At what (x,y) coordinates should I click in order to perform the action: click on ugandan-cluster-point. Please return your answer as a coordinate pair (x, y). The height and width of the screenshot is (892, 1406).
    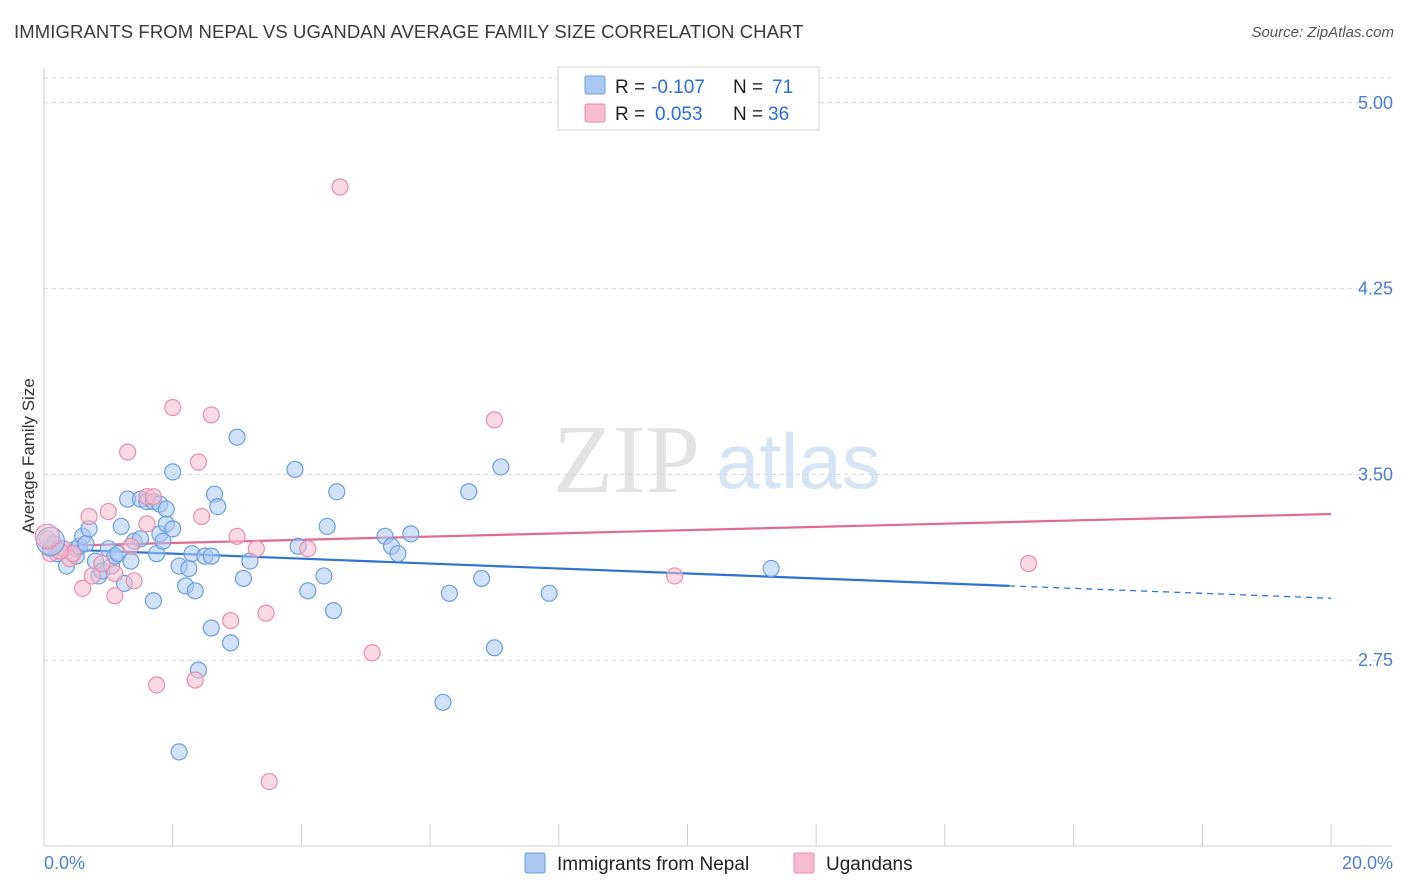
    Looking at the image, I should click on (47, 536).